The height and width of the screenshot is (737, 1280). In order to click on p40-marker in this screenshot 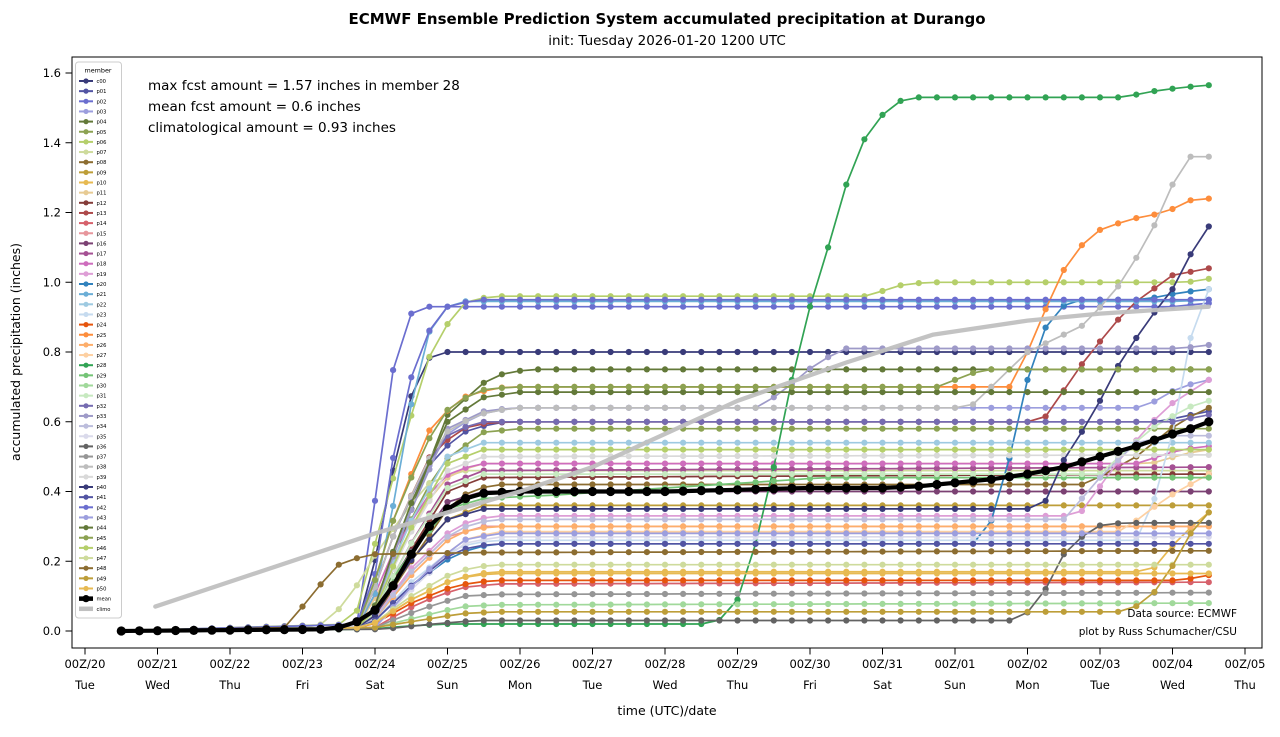, I will do `click(1045, 500)`.